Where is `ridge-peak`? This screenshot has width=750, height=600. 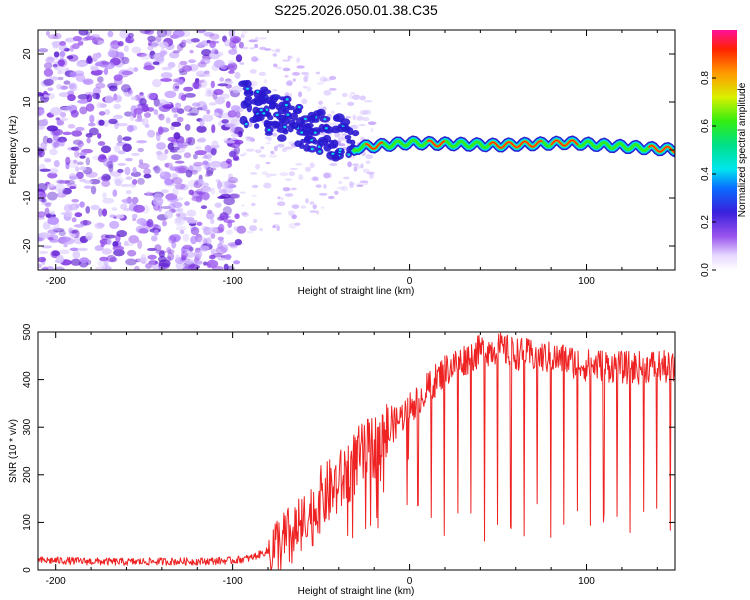
ridge-peak is located at coordinates (374, 145).